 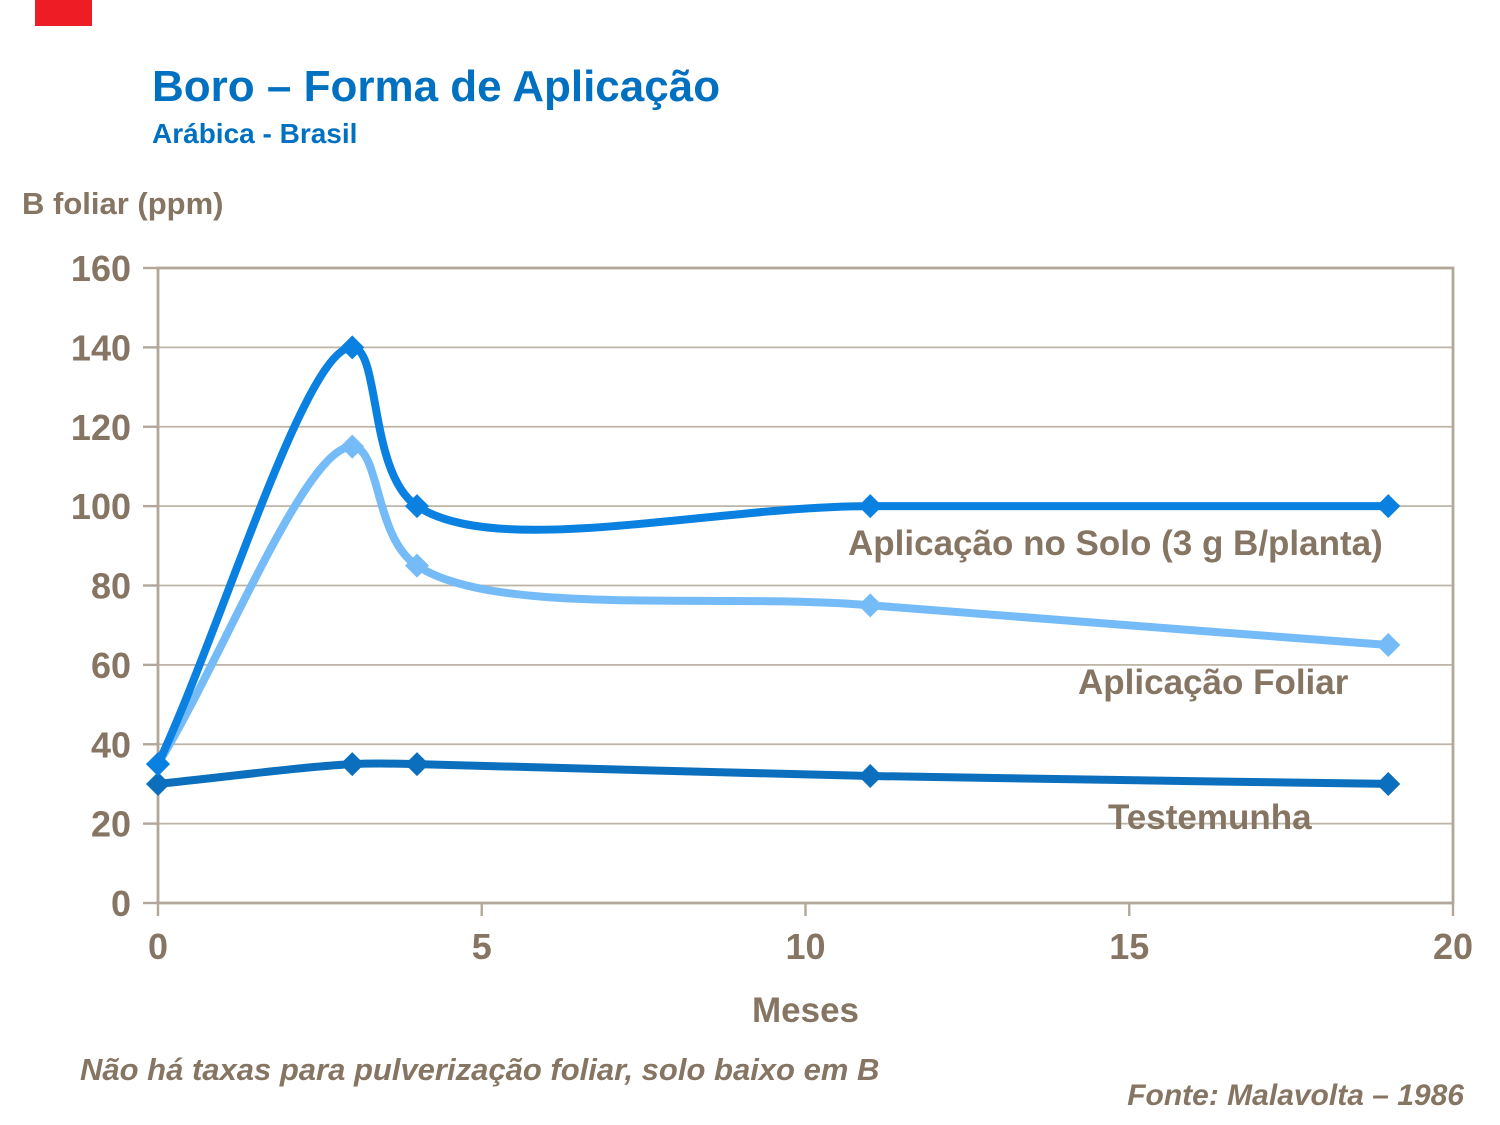 What do you see at coordinates (111, 665) in the screenshot?
I see `svg-text: 60` at bounding box center [111, 665].